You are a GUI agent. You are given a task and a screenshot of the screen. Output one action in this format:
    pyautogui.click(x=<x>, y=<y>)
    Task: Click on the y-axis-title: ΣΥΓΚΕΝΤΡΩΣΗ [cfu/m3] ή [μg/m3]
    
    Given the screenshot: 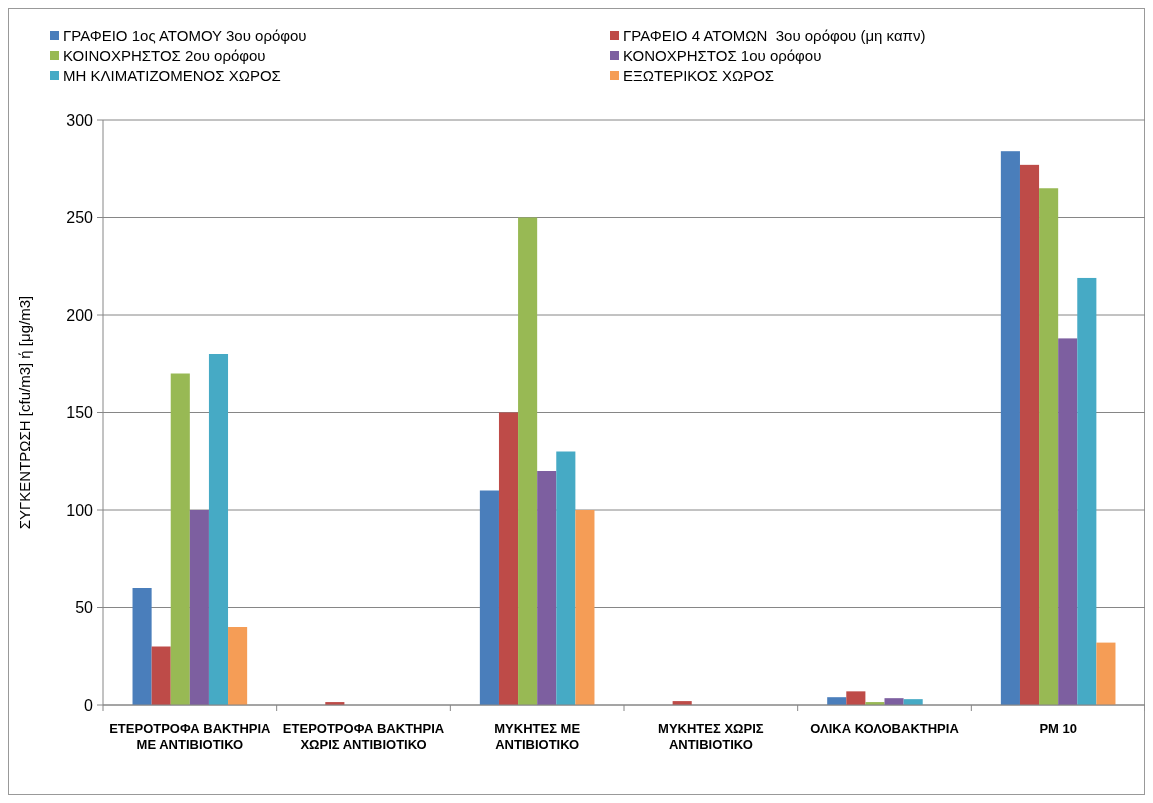 What is the action you would take?
    pyautogui.click(x=24, y=412)
    